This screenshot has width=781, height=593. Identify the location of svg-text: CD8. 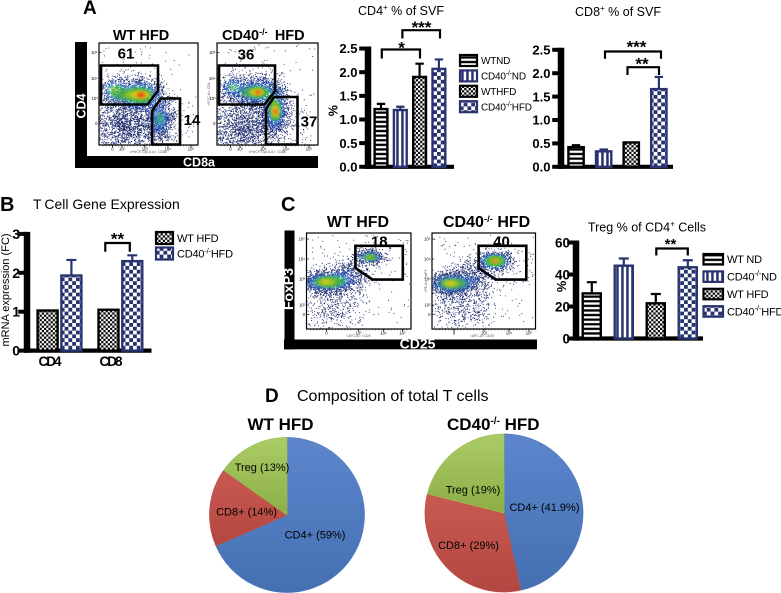
(111, 361).